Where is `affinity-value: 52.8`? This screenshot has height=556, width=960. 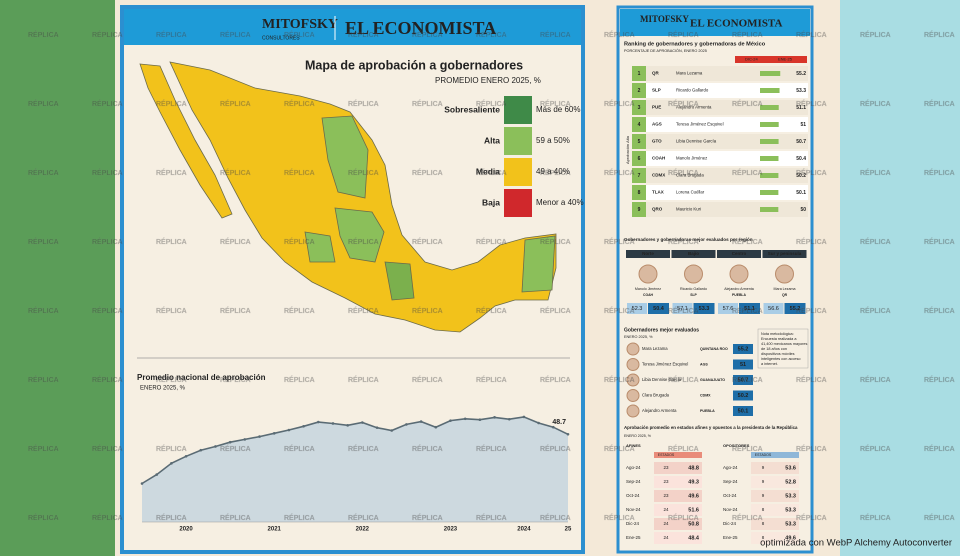 affinity-value: 52.8 is located at coordinates (790, 482).